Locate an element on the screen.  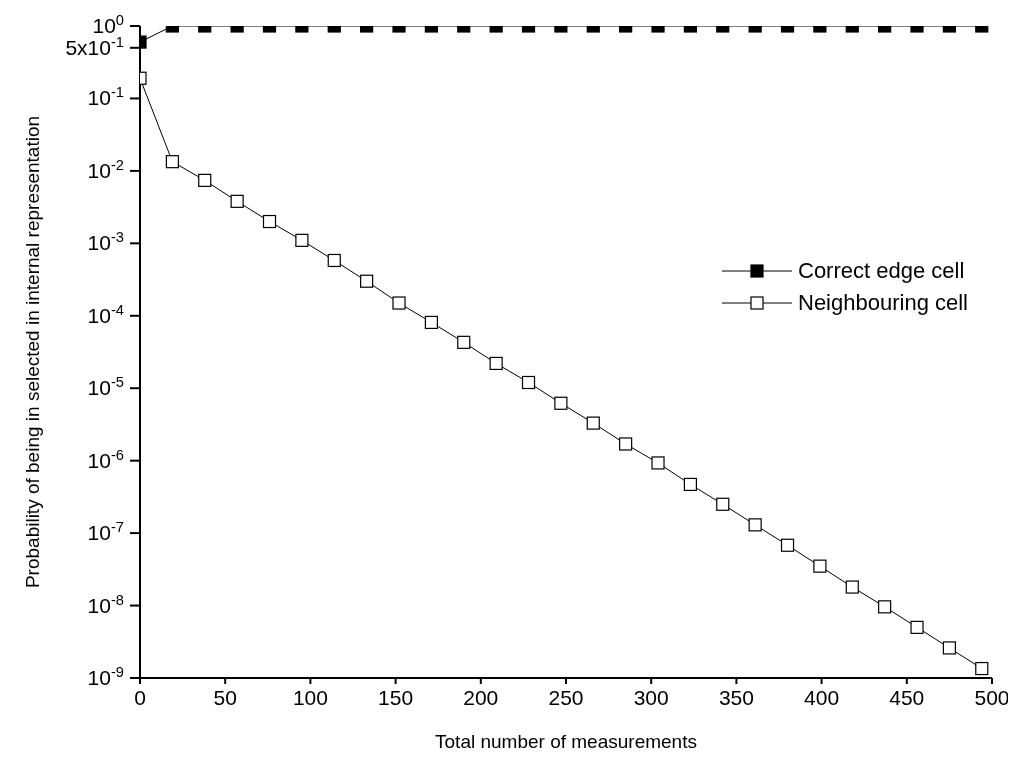
y-tick-label: 10$^{-6}$ is located at coordinates (105, 459).